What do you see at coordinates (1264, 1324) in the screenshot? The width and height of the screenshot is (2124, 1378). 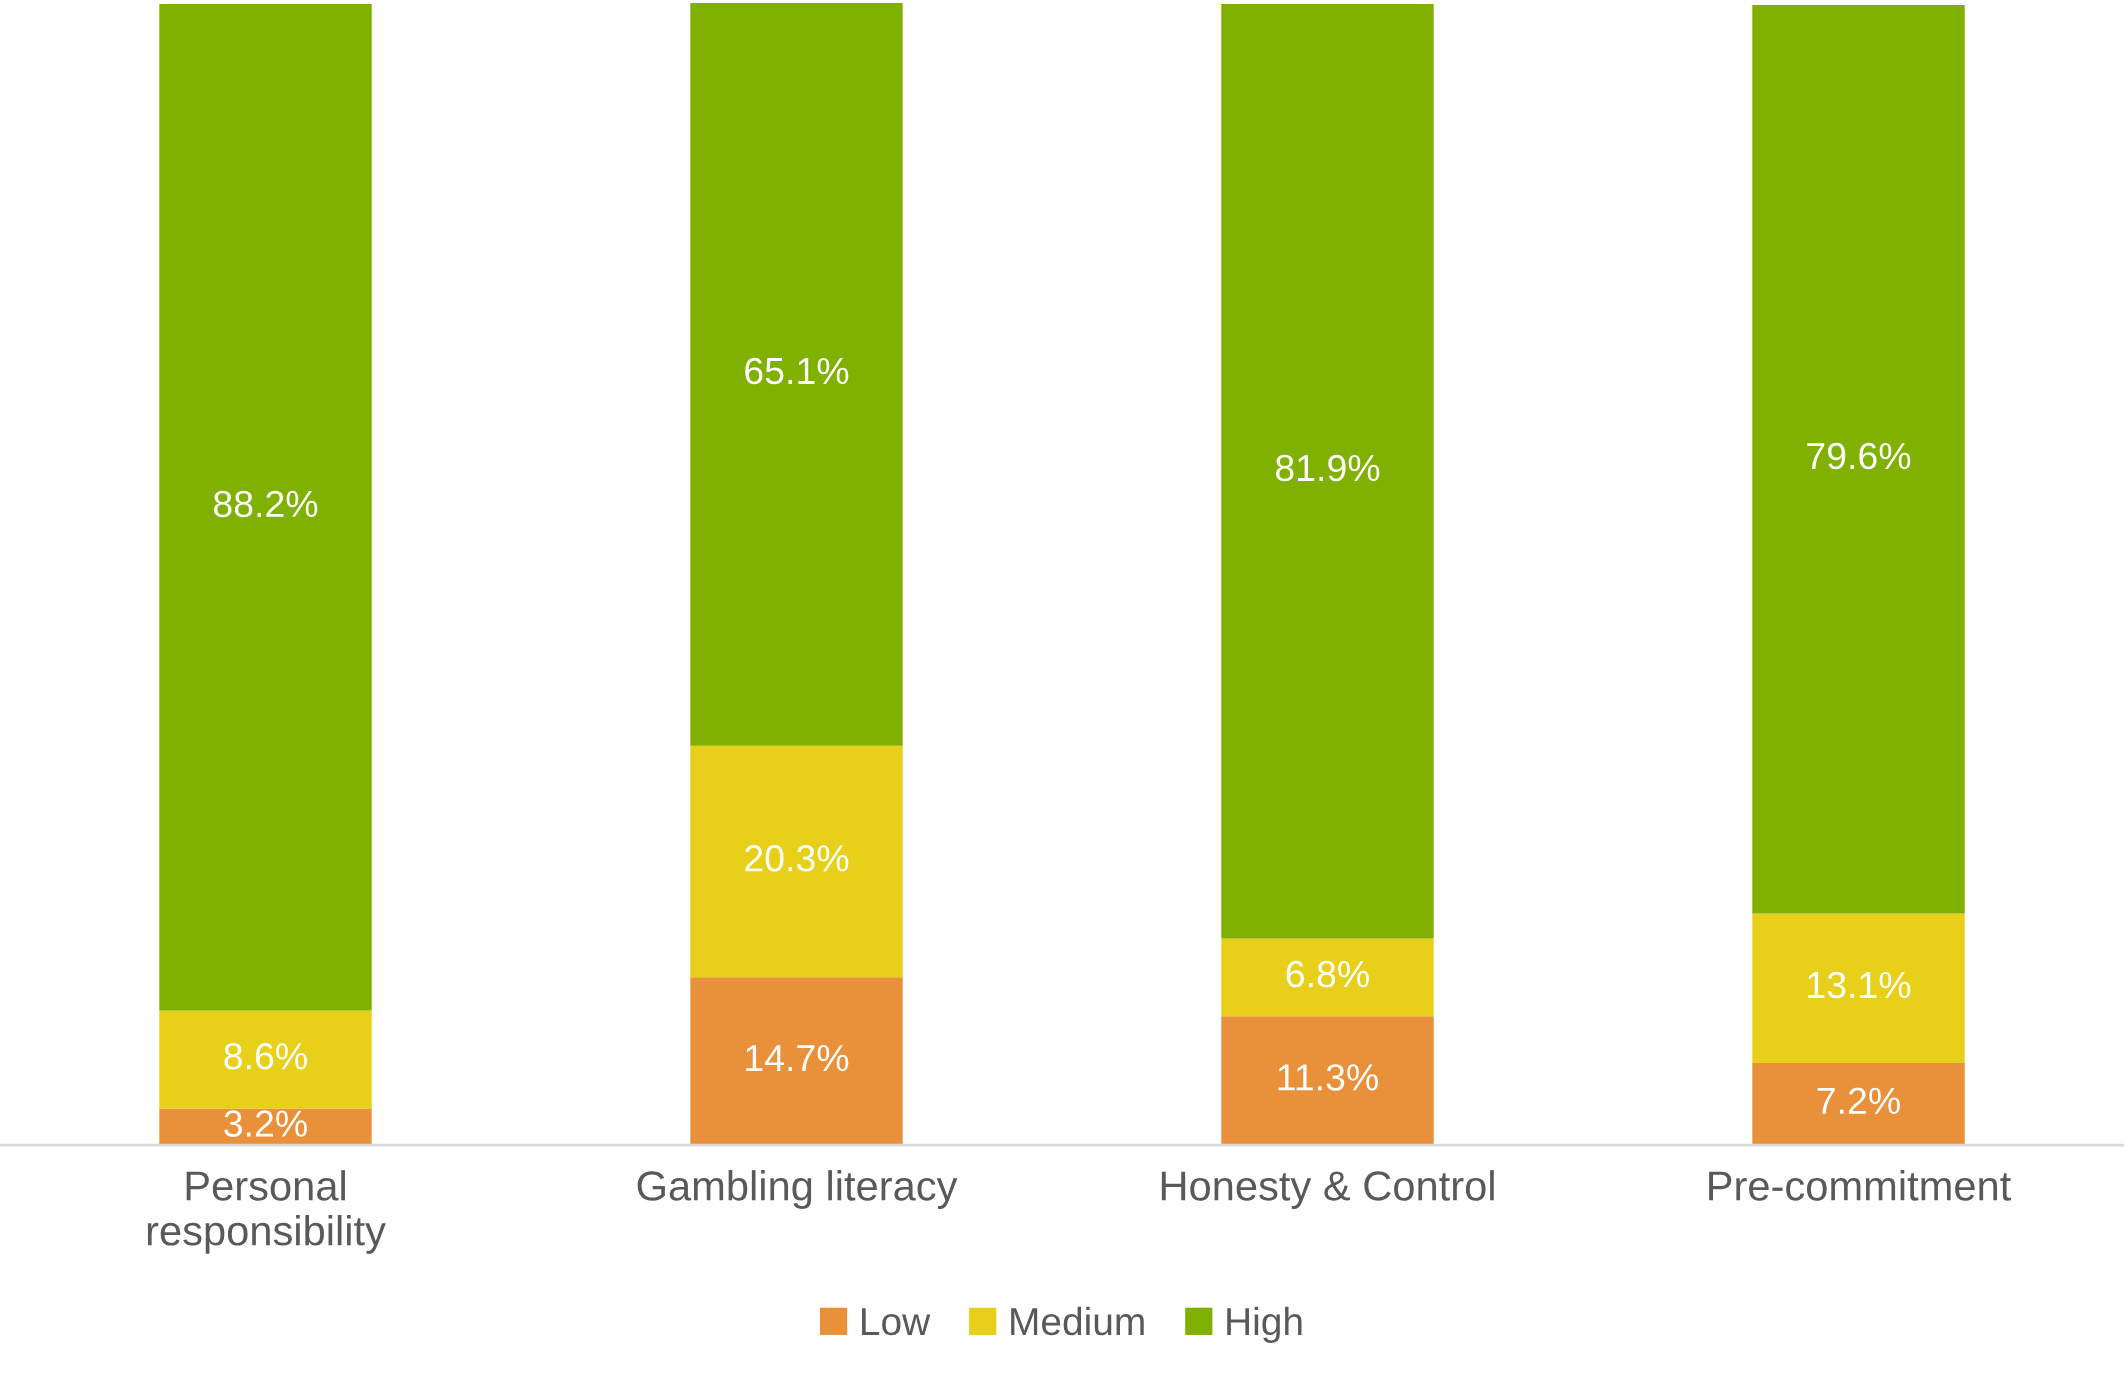 I see `legend-label: High` at bounding box center [1264, 1324].